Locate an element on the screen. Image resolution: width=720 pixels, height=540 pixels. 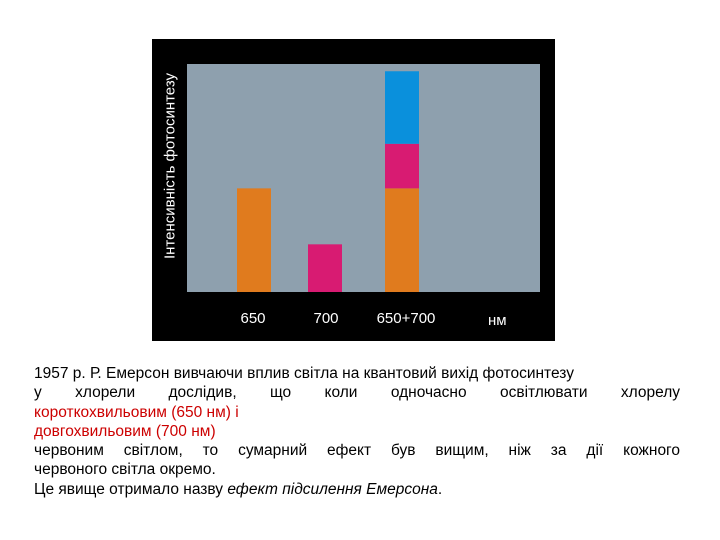
x-tick-label-650-700: 650+700 is located at coordinates (406, 318).